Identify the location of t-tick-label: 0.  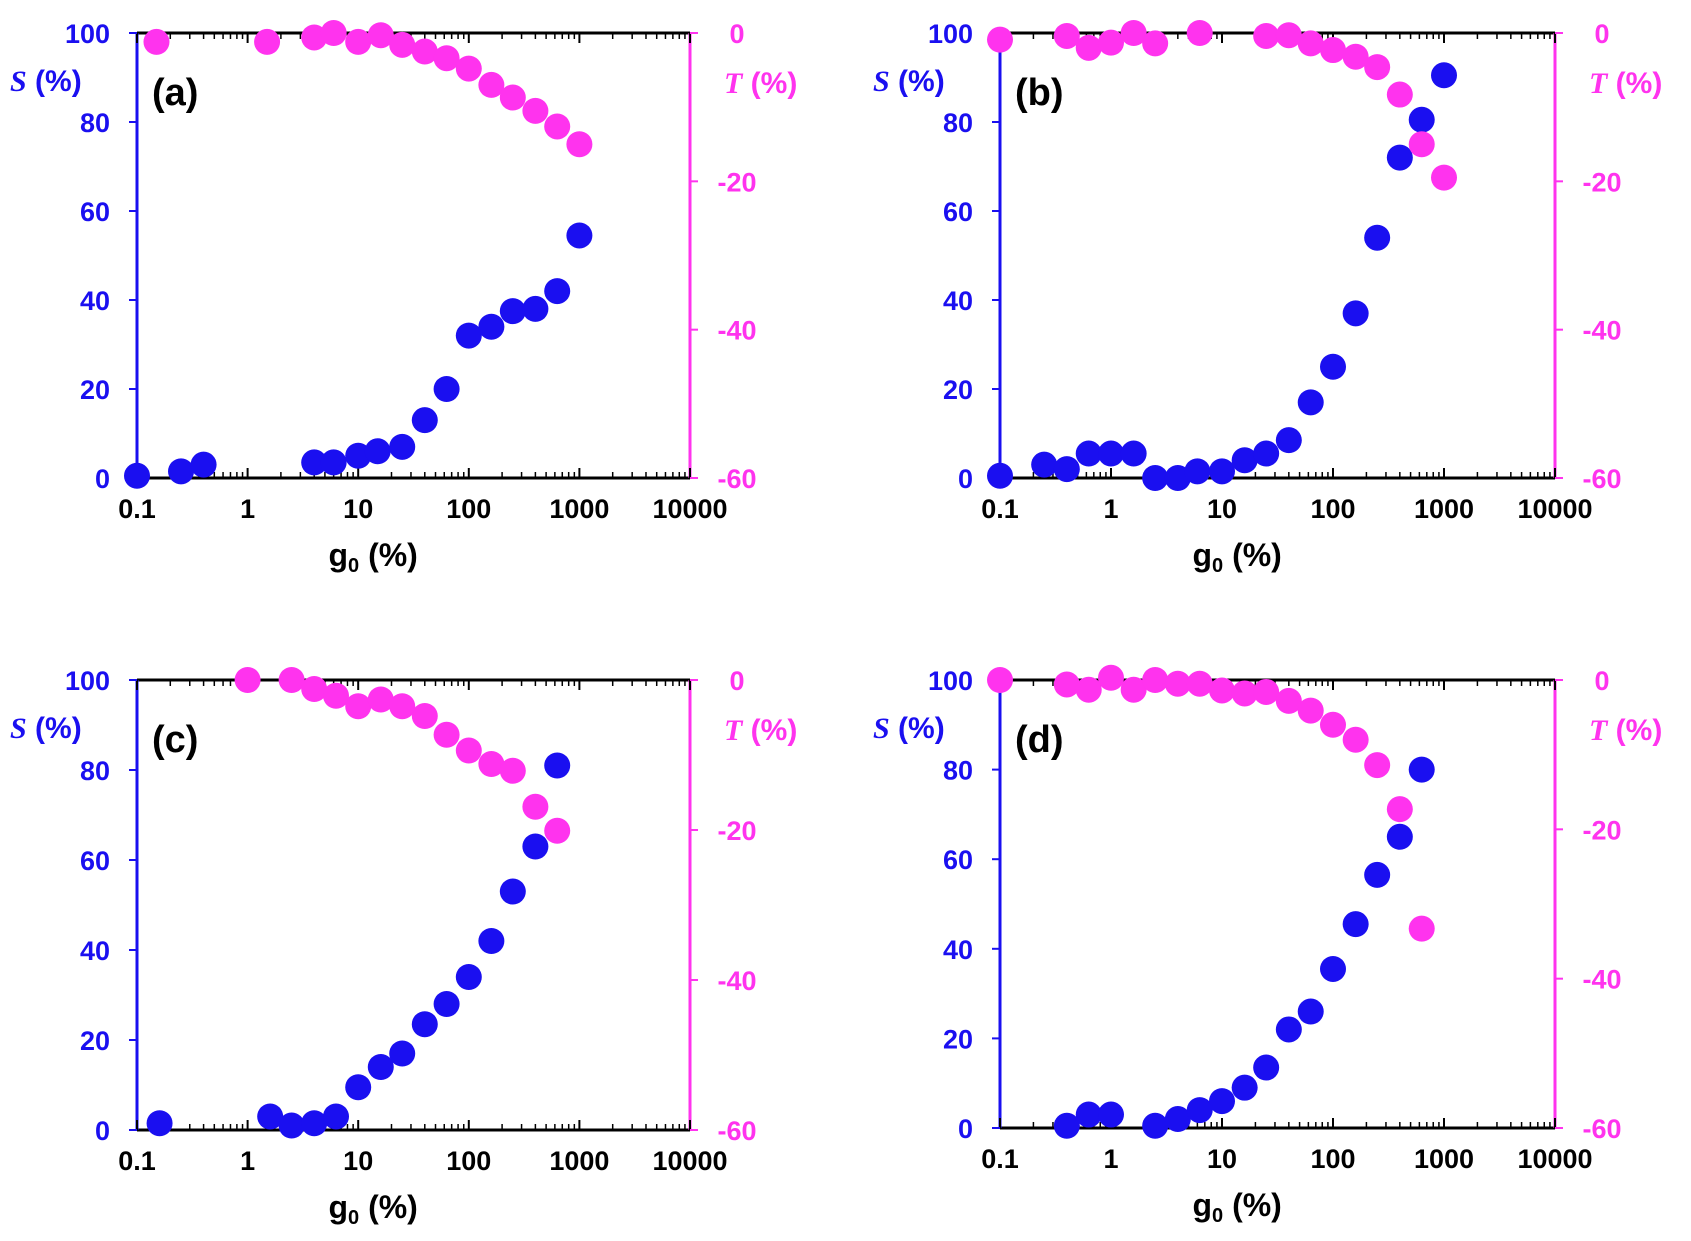
(1601, 681).